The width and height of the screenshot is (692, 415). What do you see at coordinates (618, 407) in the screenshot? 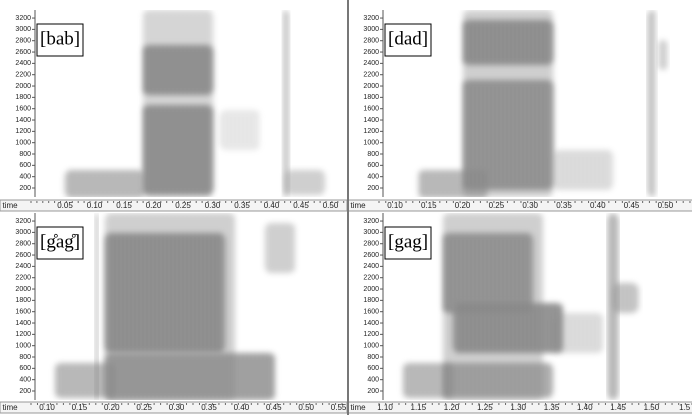
I see `x-tick-label: 1.45` at bounding box center [618, 407].